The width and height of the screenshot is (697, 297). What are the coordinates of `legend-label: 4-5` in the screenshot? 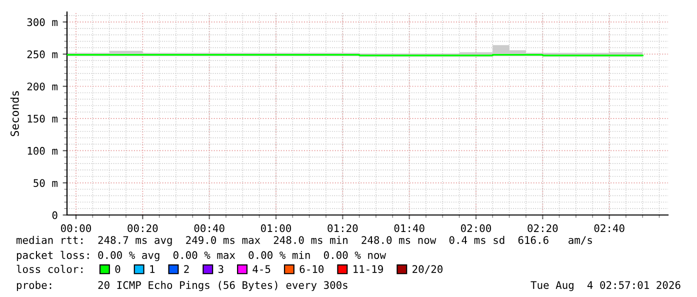 It's located at (261, 269).